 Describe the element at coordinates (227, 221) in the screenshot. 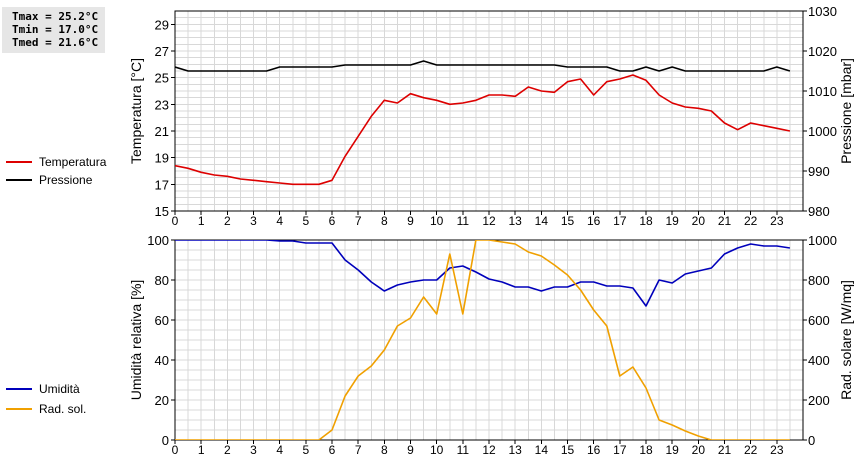

I see `temp-x-tick-label: 2` at that location.